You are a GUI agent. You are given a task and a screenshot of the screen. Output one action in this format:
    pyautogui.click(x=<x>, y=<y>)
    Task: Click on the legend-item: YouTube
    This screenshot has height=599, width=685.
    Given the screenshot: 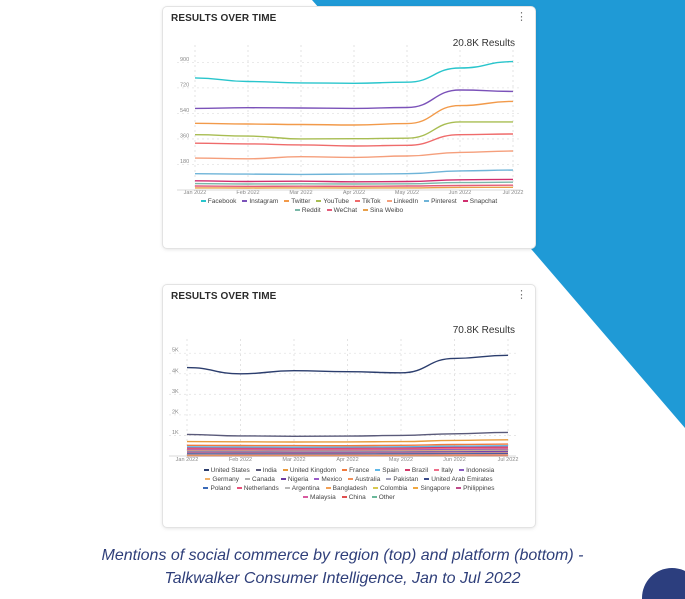 What is the action you would take?
    pyautogui.click(x=332, y=201)
    